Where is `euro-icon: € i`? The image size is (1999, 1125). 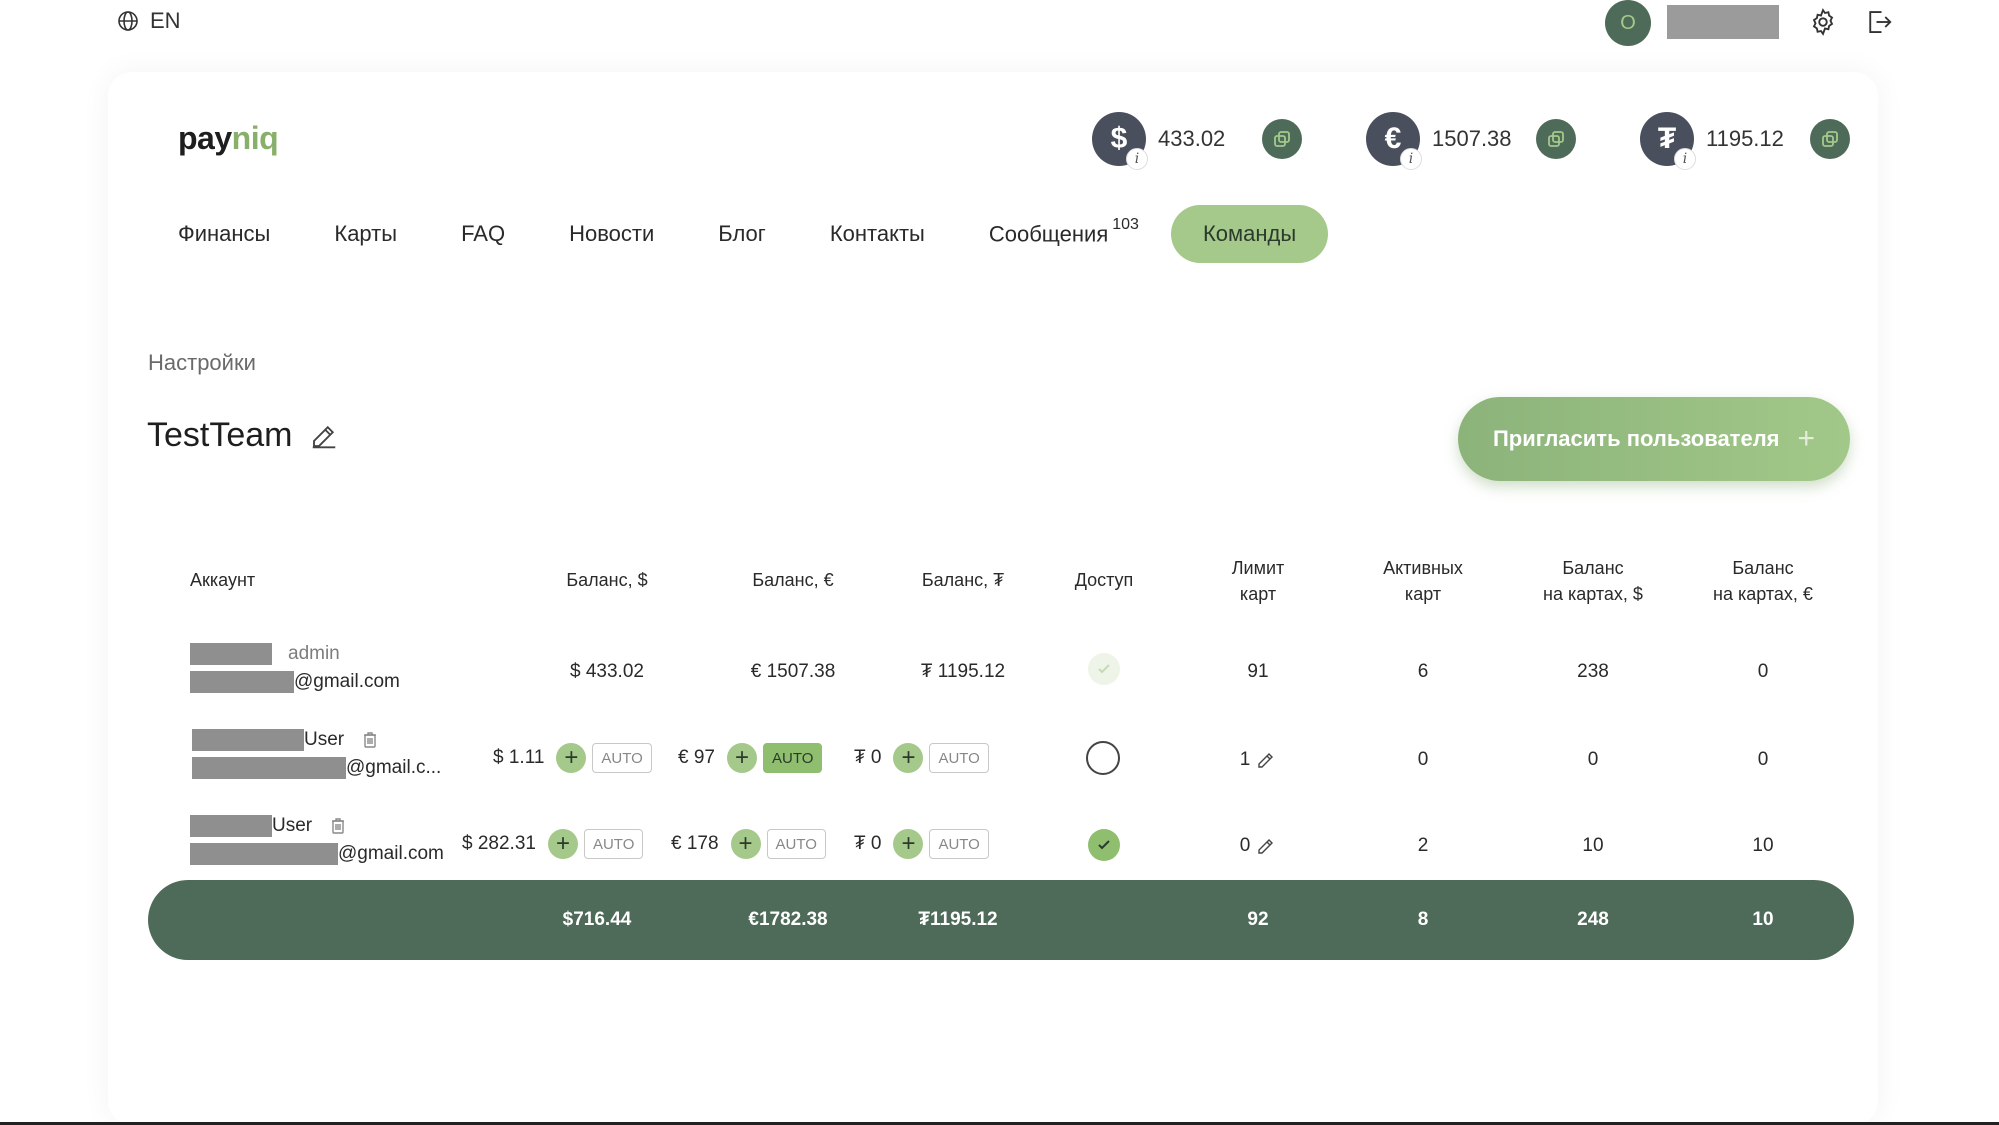
euro-icon: € i is located at coordinates (1394, 141).